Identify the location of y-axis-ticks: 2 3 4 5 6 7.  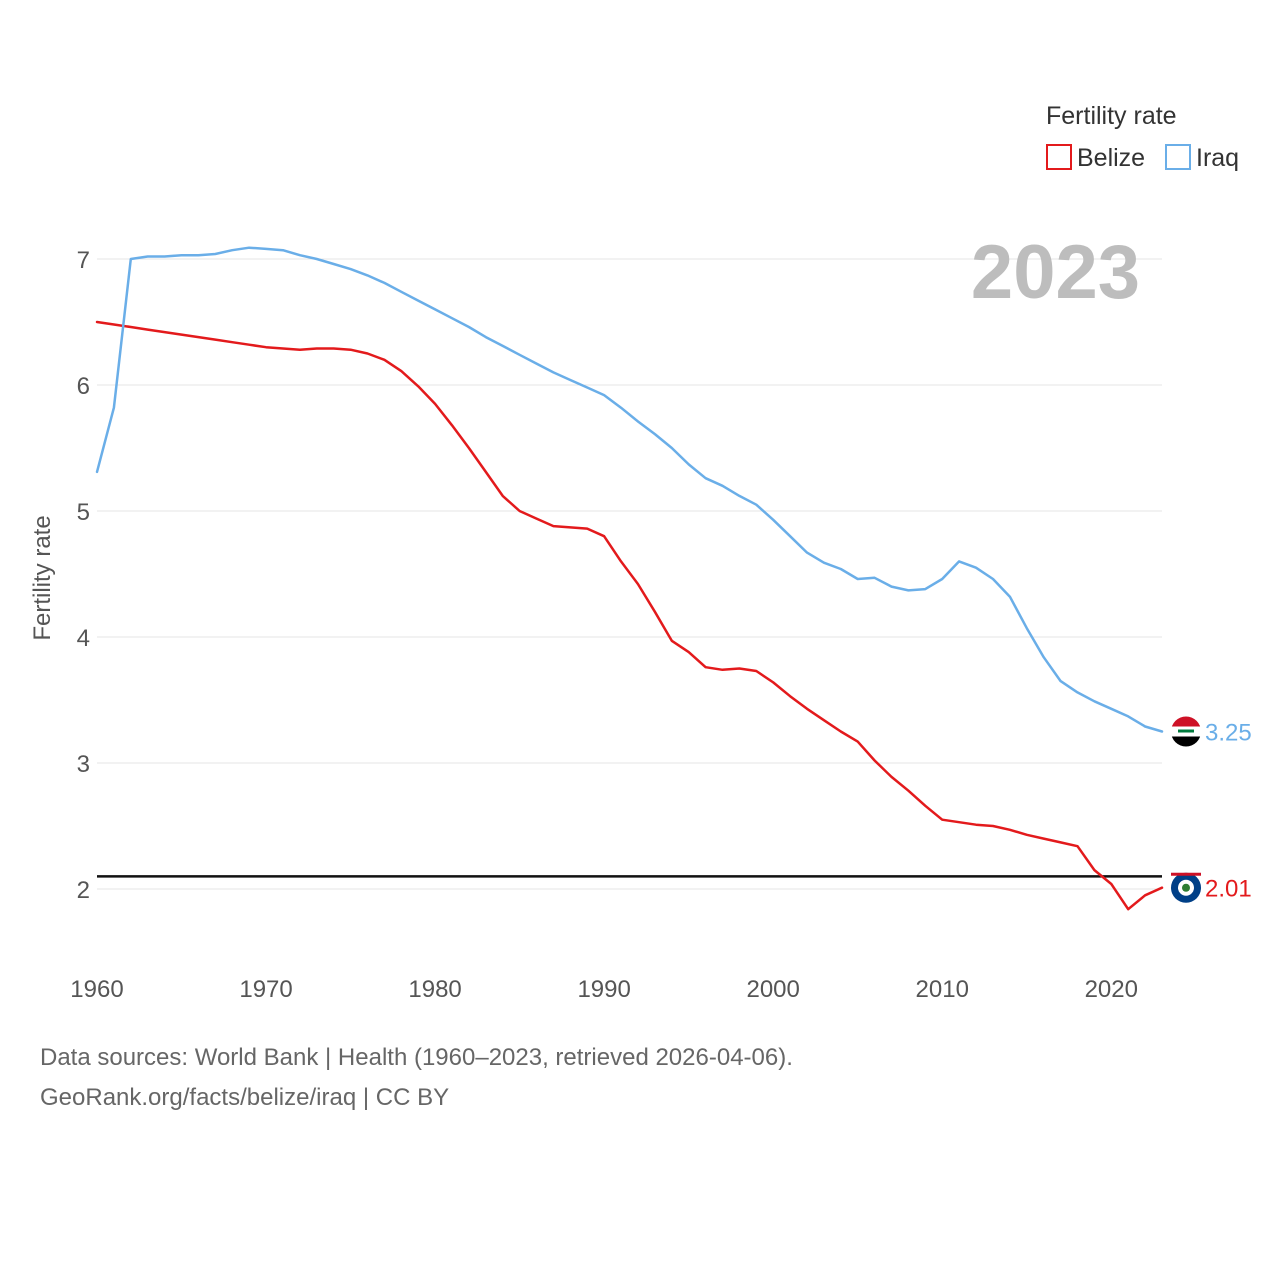
(83, 575).